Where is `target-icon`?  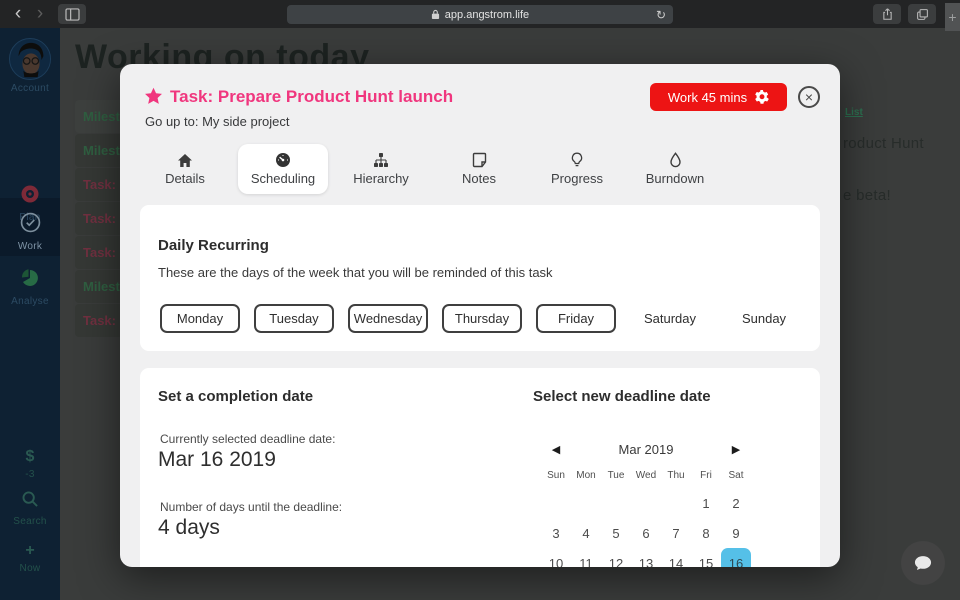
target-icon is located at coordinates (30, 194).